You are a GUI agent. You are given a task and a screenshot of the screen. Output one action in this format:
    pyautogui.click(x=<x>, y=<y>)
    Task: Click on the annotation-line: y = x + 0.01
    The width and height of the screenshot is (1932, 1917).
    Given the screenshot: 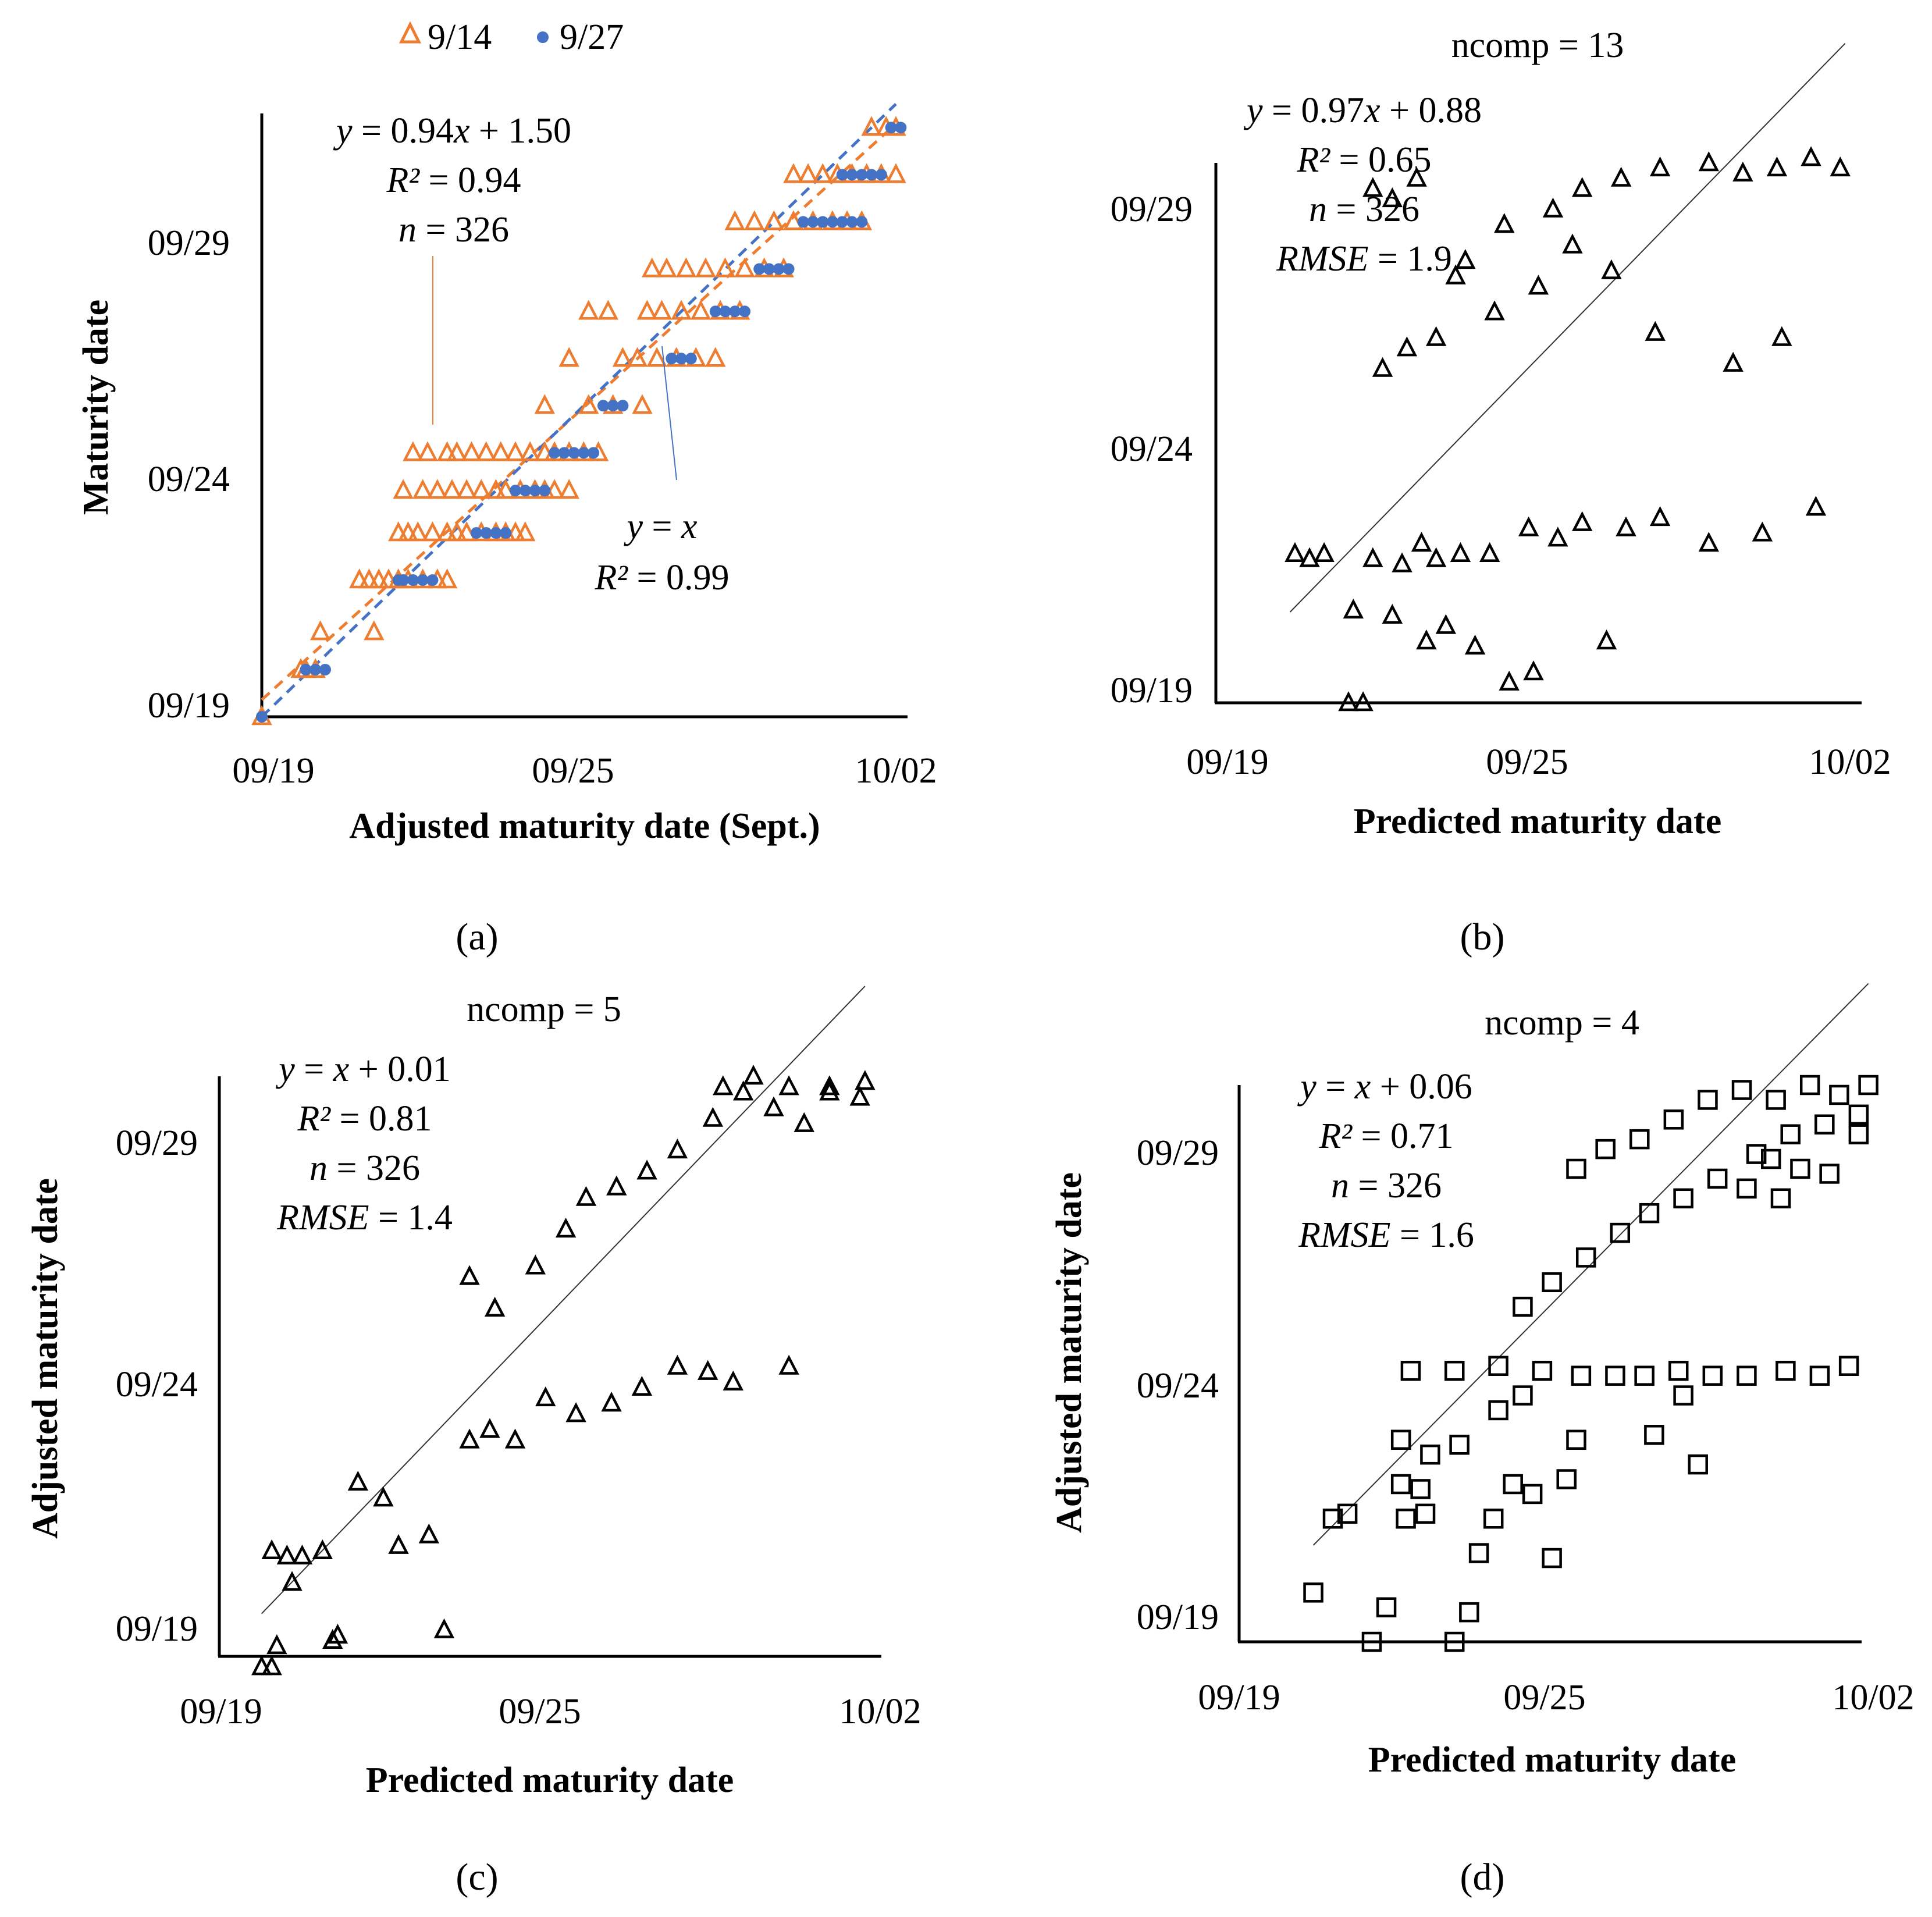 What is the action you would take?
    pyautogui.click(x=363, y=1069)
    